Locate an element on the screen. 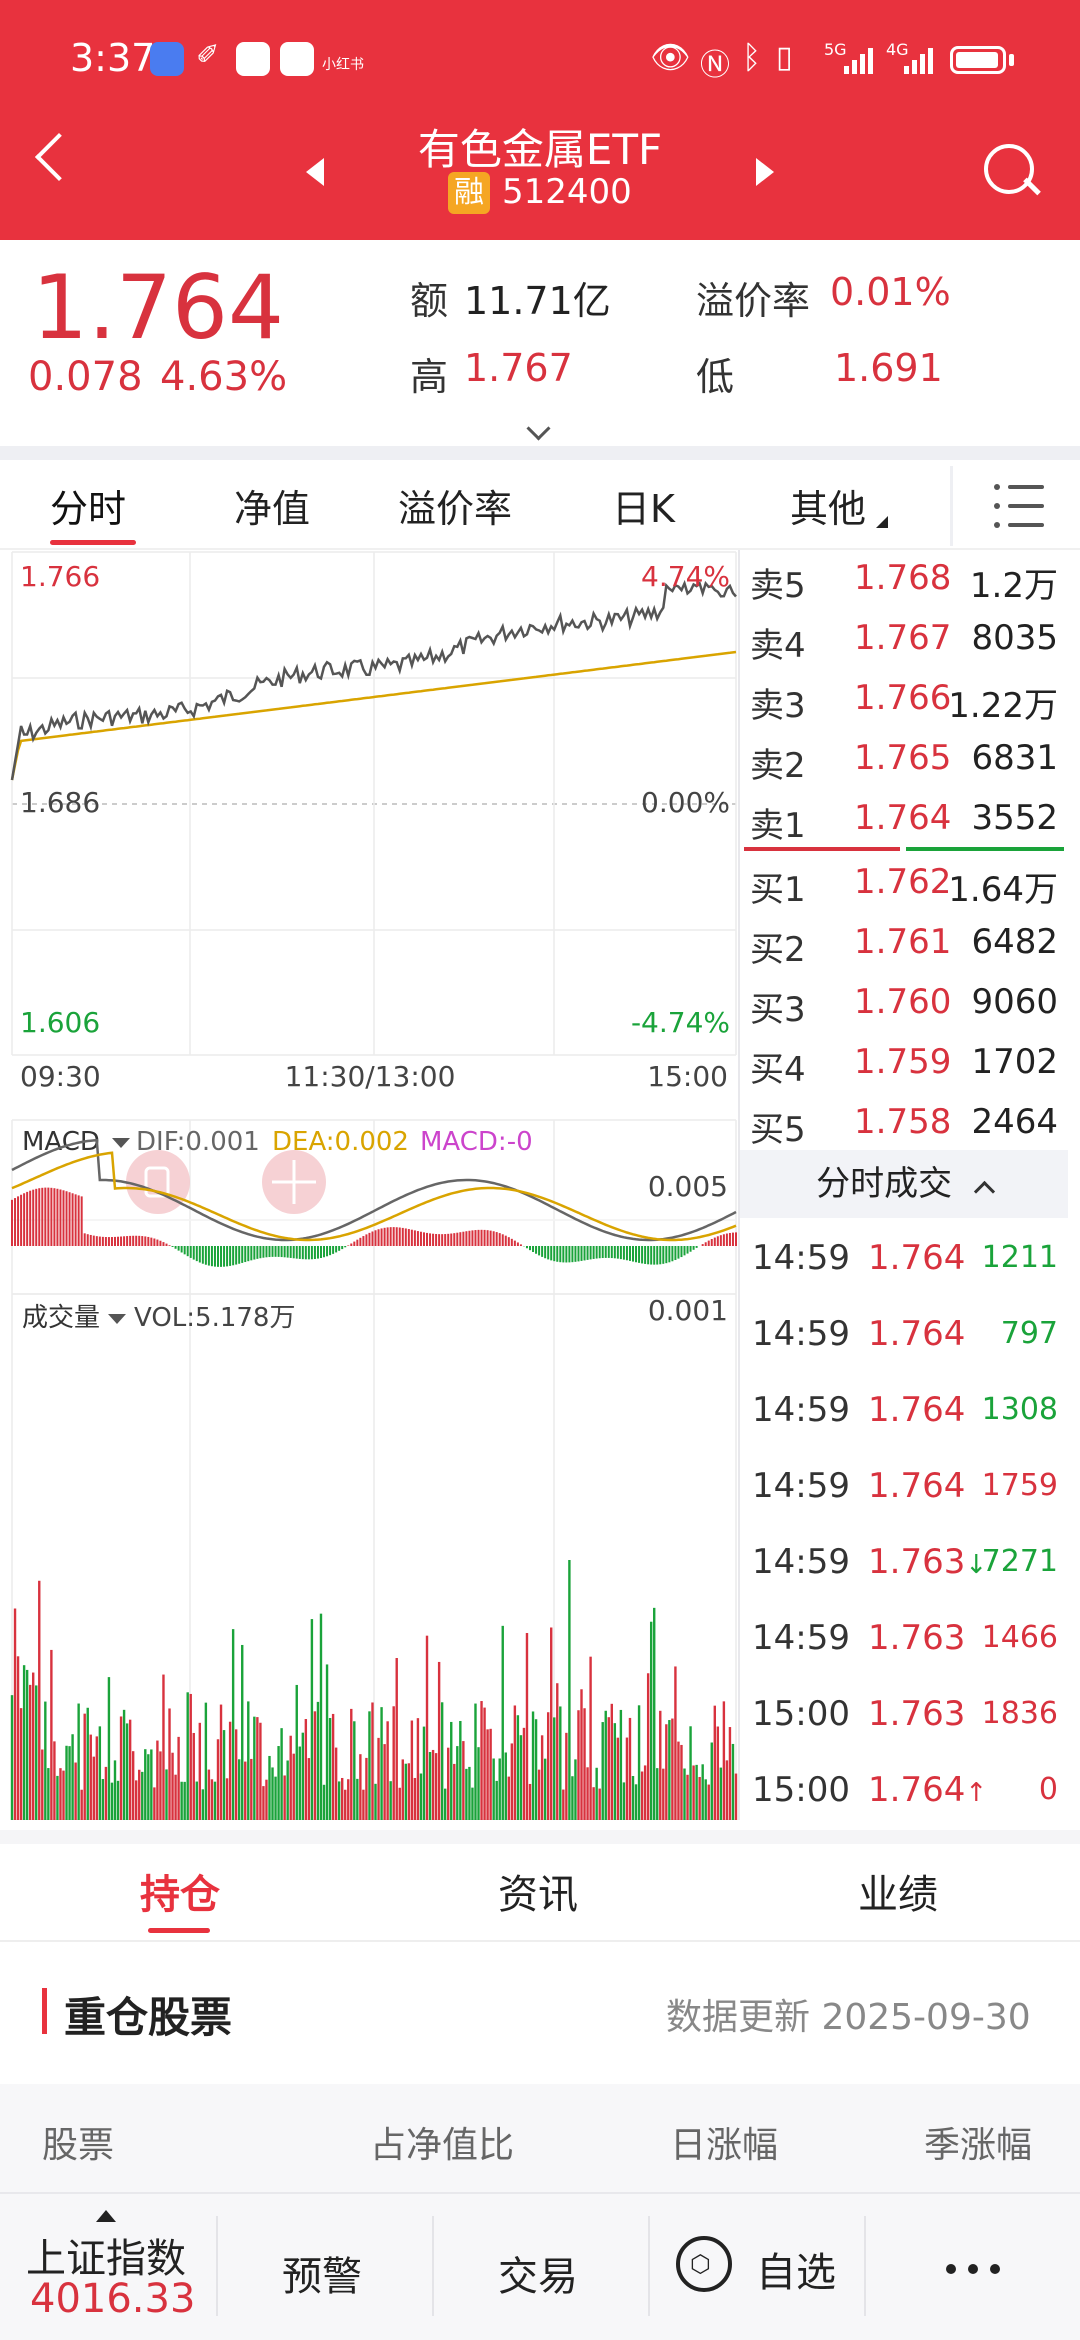 Image resolution: width=1080 pixels, height=2340 pixels. tab-premium: 溢价率 is located at coordinates (455, 509).